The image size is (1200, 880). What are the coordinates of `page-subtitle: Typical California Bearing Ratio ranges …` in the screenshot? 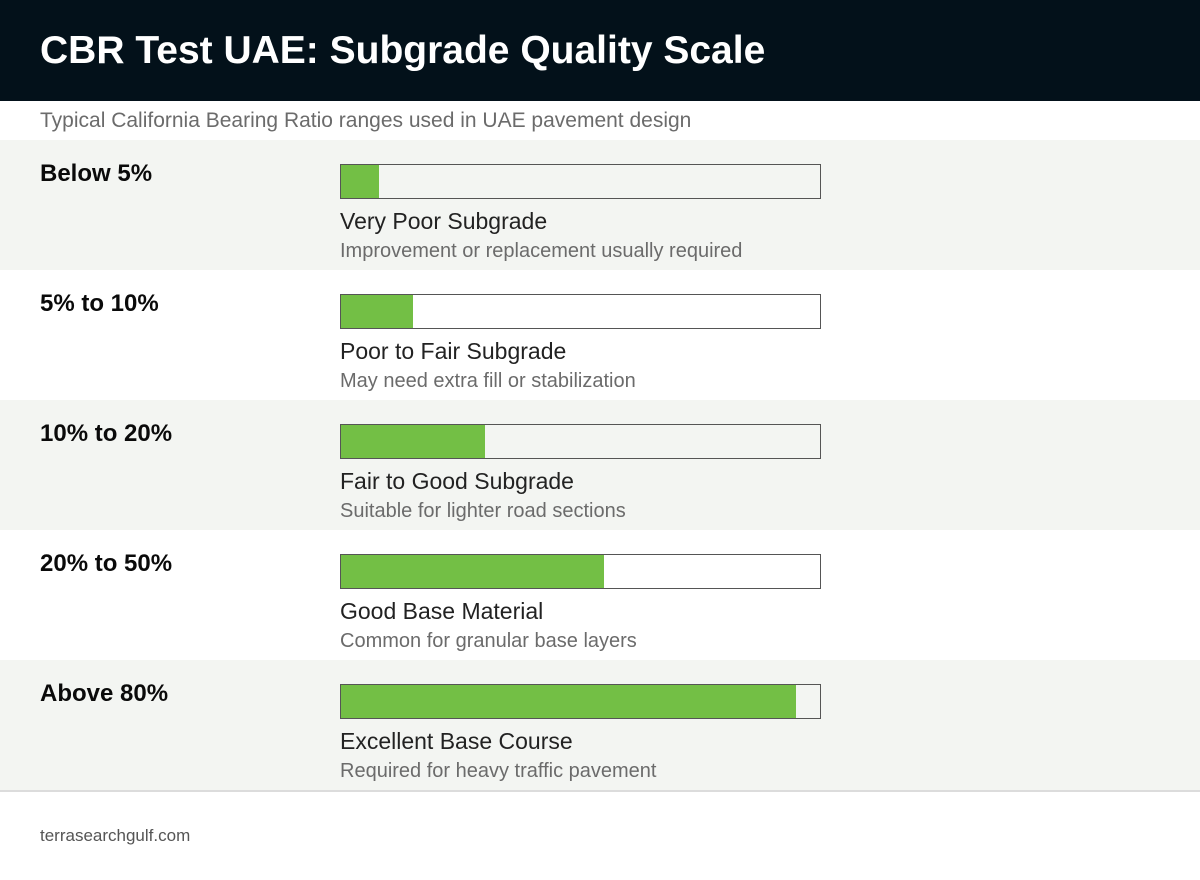 It's located at (366, 120).